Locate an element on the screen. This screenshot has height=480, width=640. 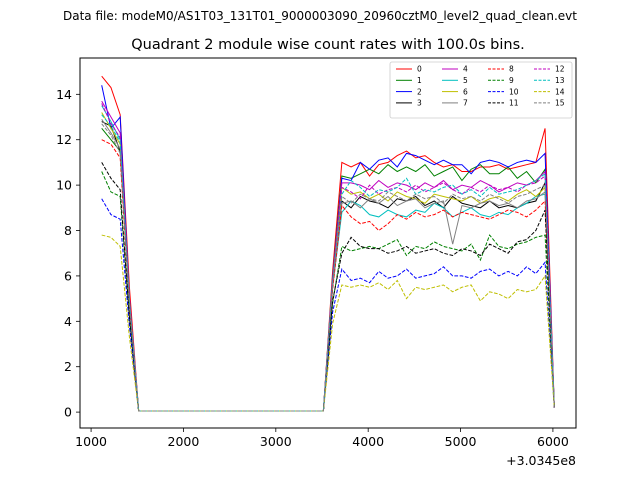
legend-label-2: 2 is located at coordinates (419, 91).